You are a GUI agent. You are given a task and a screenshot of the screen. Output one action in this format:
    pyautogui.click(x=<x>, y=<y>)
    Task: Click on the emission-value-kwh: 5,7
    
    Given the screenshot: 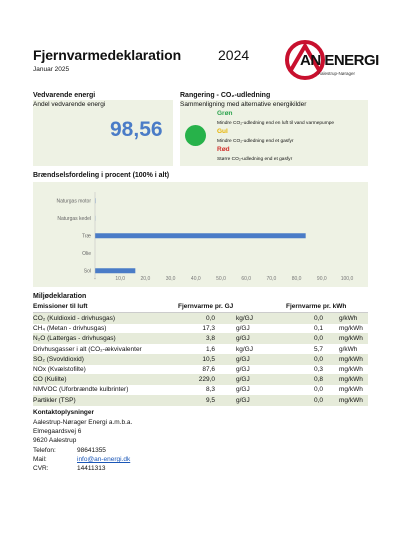 What is the action you would take?
    pyautogui.click(x=318, y=349)
    